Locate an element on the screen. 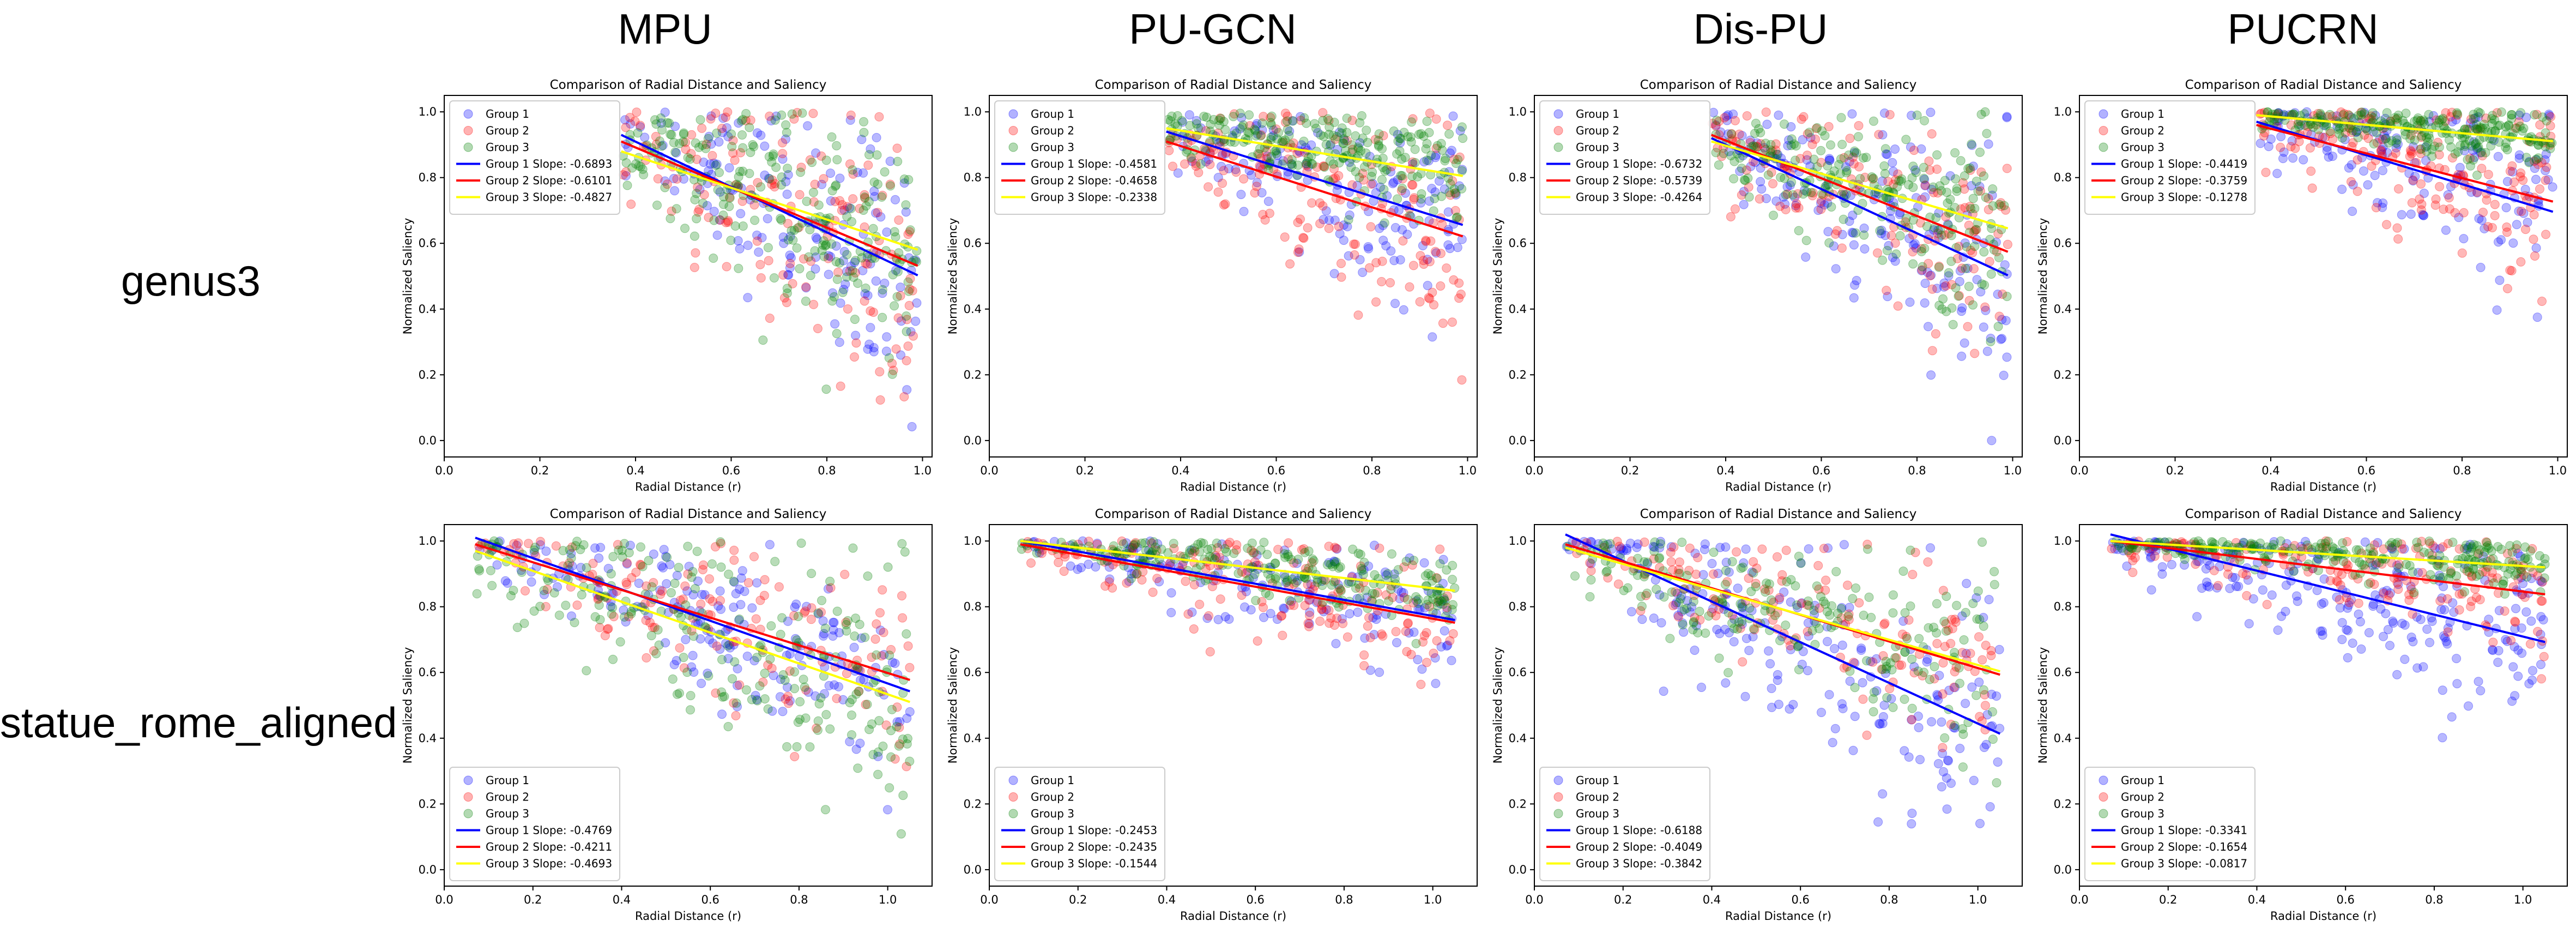 This screenshot has width=2576, height=951. legend-label-group-2: Group 2 is located at coordinates (1597, 797).